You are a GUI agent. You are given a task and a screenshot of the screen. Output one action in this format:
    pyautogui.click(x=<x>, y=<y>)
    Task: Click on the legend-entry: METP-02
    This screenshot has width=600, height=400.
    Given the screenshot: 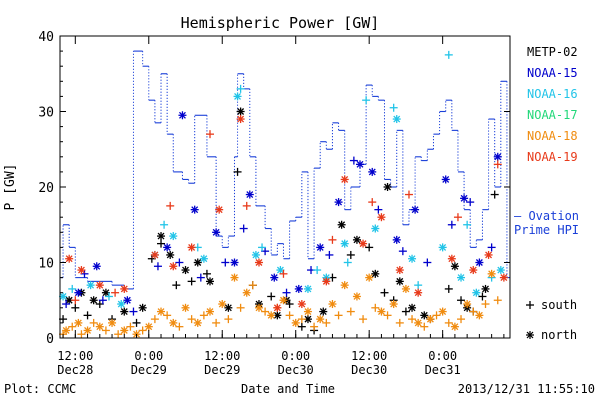 What is the action you would take?
    pyautogui.click(x=552, y=52)
    